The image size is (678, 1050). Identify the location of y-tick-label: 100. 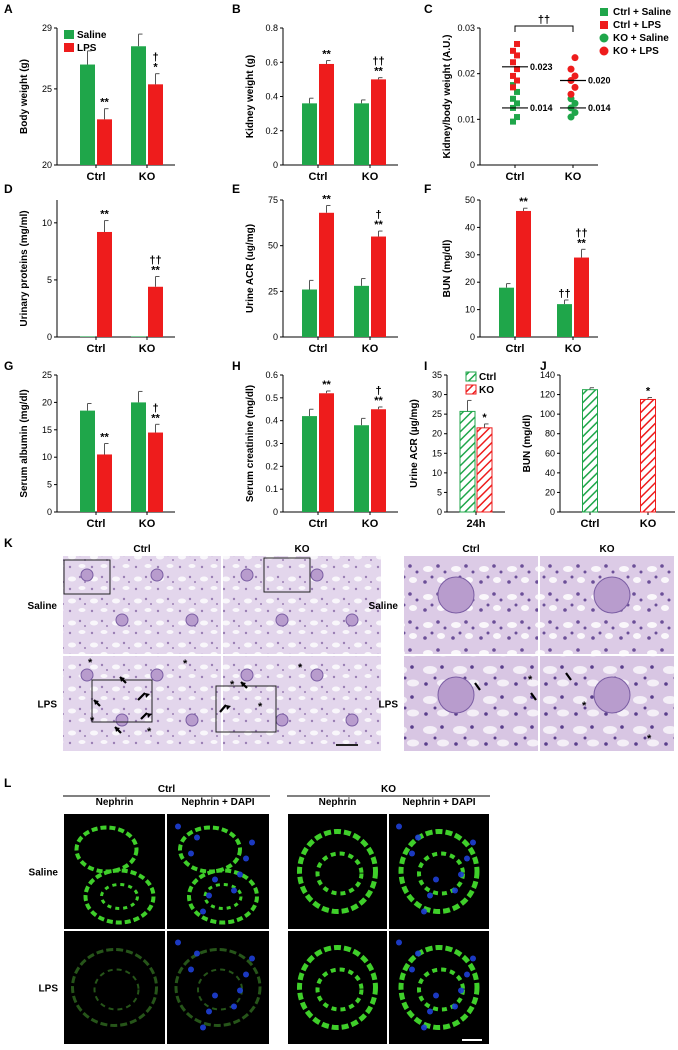
(547, 414).